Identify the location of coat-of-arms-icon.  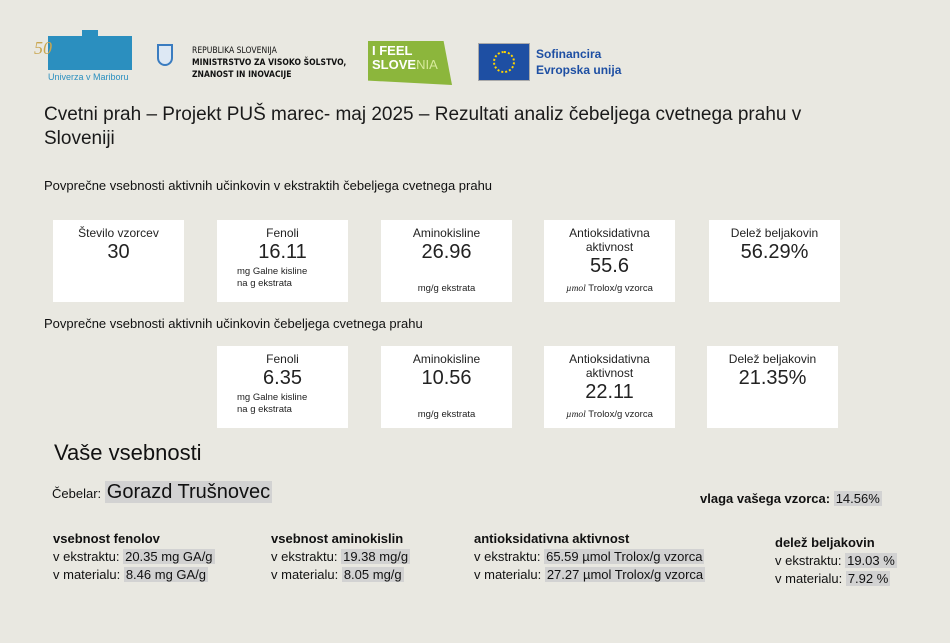
(165, 55).